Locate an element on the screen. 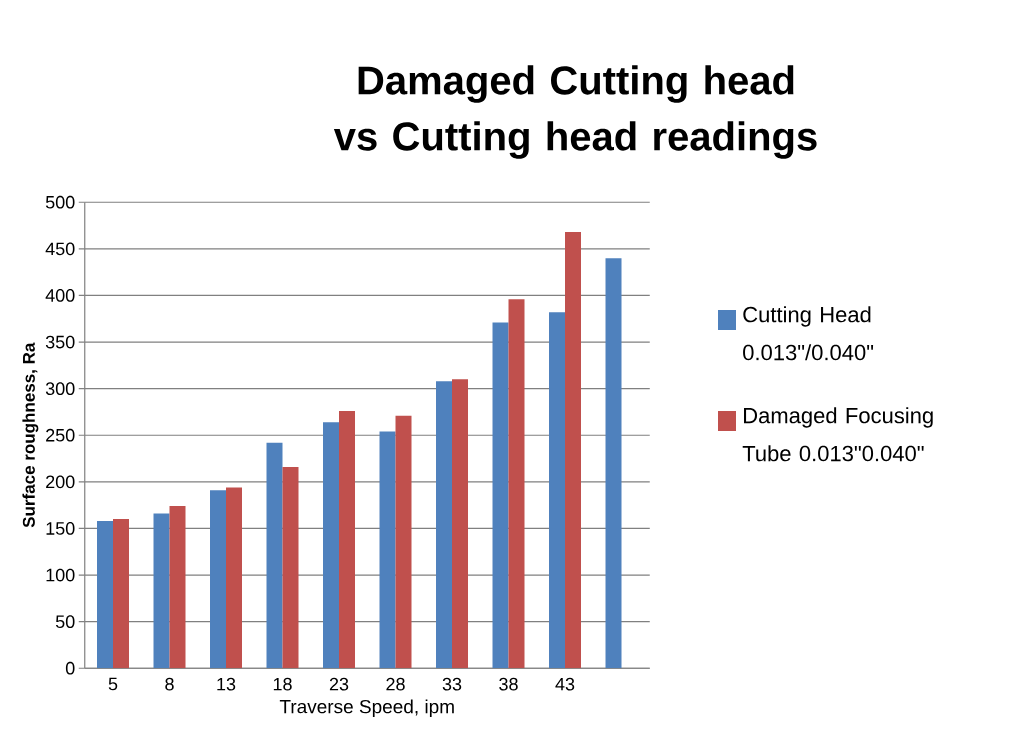 This screenshot has width=1017, height=740. x-tick-label: 23 is located at coordinates (339, 684).